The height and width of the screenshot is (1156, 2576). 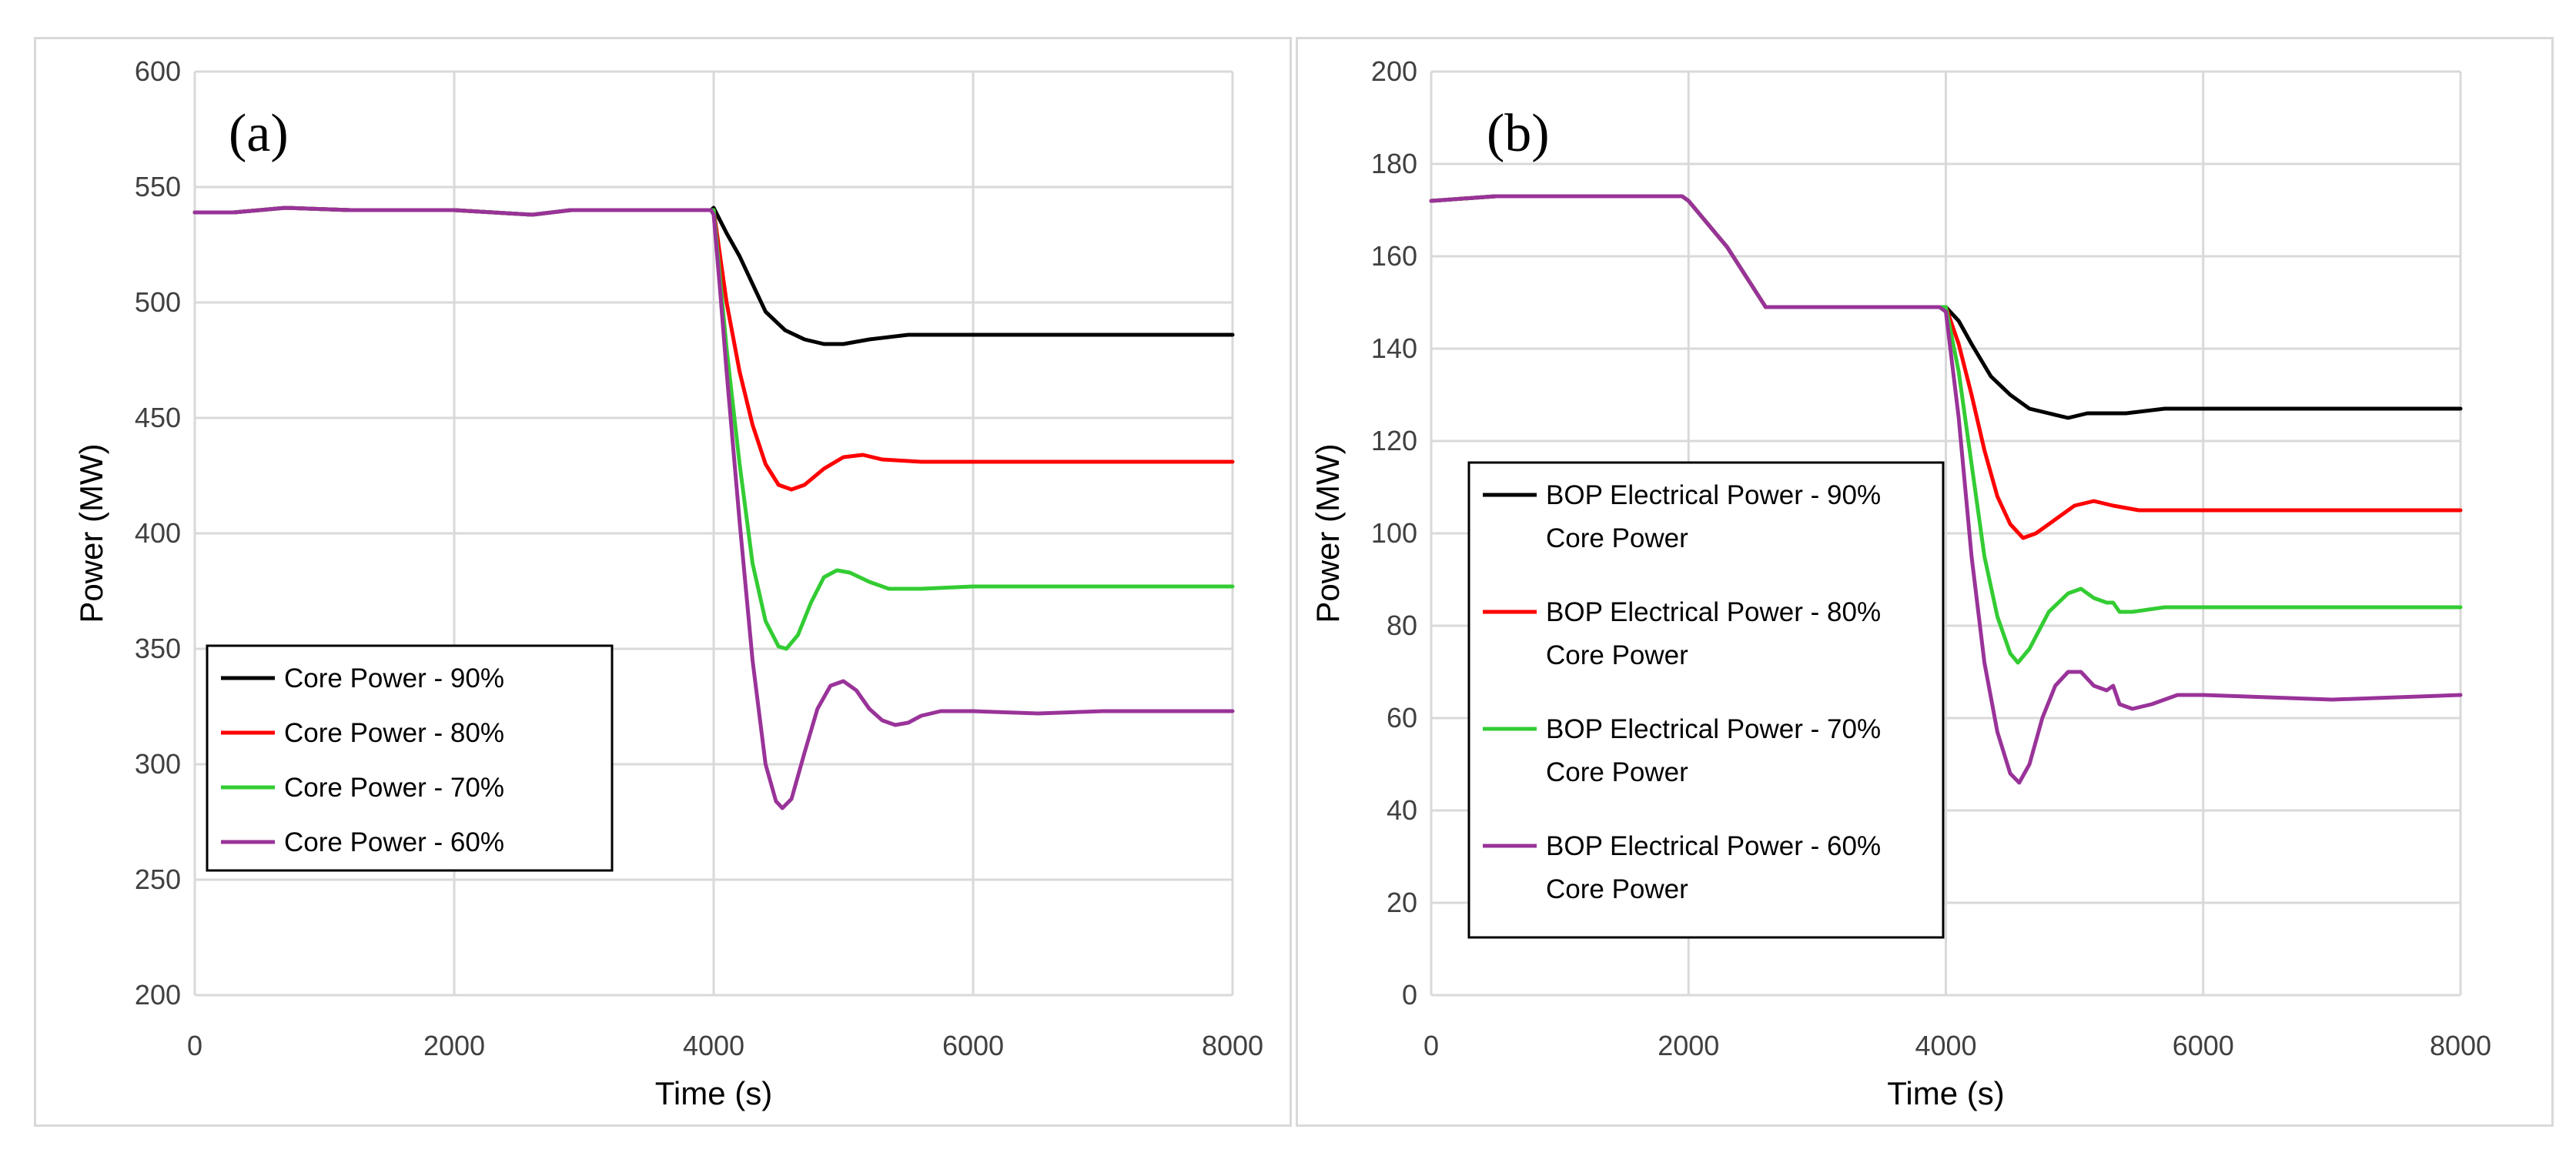 What do you see at coordinates (1394, 440) in the screenshot?
I see `y-tick-label: 120` at bounding box center [1394, 440].